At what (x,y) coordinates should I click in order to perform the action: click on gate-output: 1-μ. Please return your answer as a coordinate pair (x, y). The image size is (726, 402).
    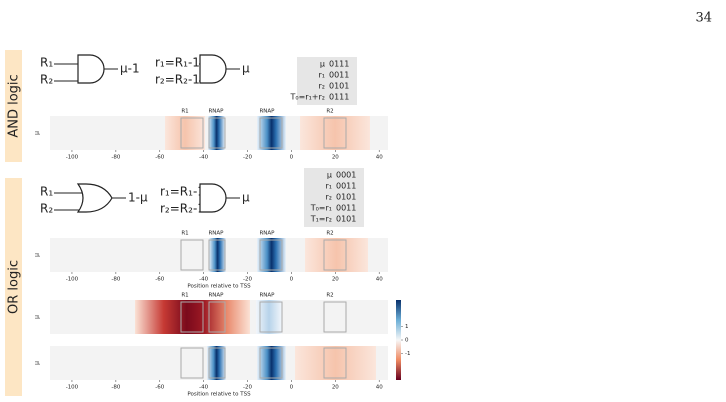
    Looking at the image, I should click on (138, 198).